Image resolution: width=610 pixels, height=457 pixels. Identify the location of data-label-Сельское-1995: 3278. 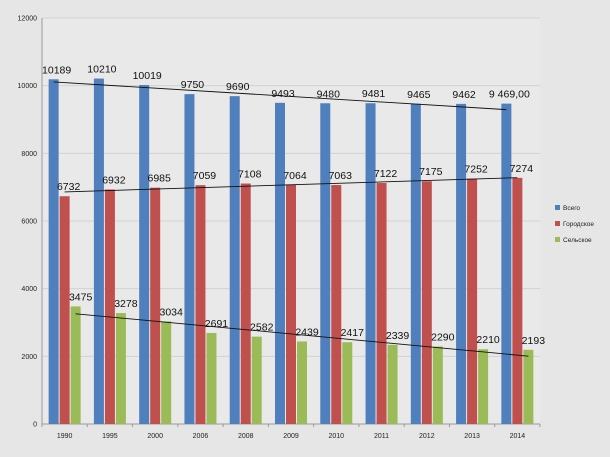
(126, 304).